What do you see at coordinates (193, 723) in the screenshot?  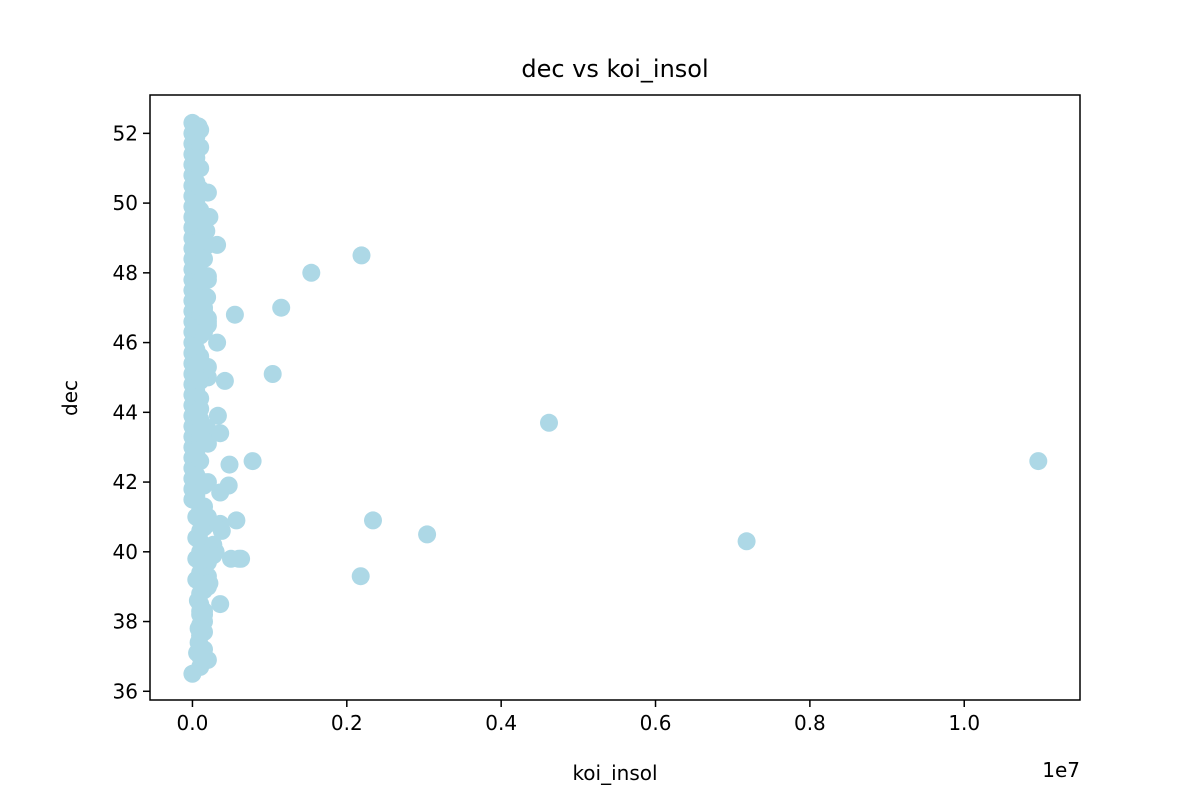 I see `x-tick-label: 0.0` at bounding box center [193, 723].